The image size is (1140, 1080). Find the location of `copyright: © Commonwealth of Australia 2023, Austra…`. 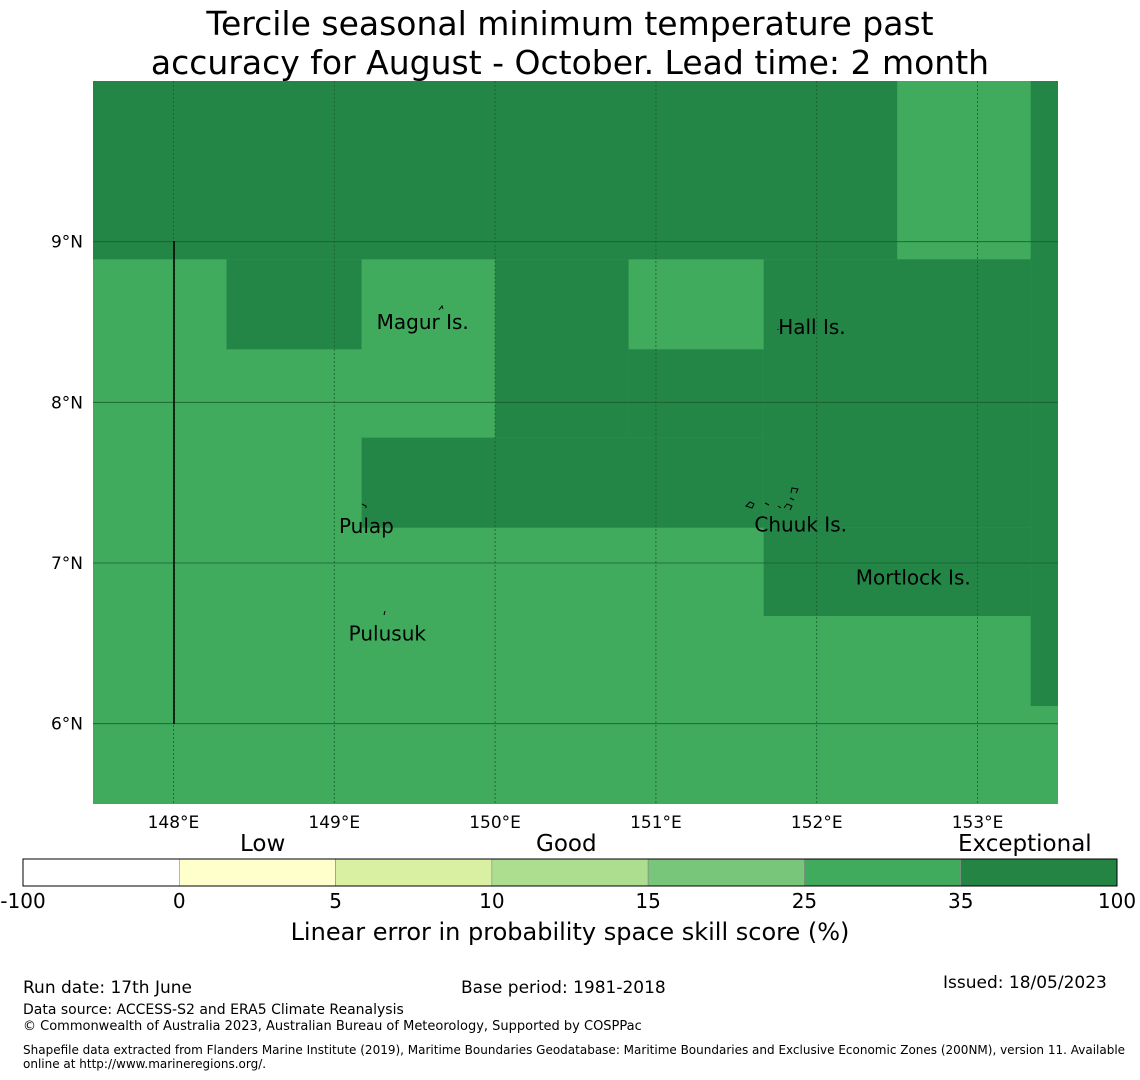

copyright: © Commonwealth of Australia 2023, Austra… is located at coordinates (332, 1026).